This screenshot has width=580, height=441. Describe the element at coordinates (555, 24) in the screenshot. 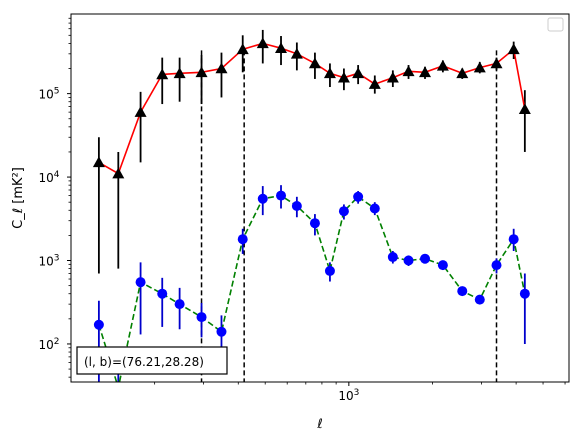

I see `legend-box` at that location.